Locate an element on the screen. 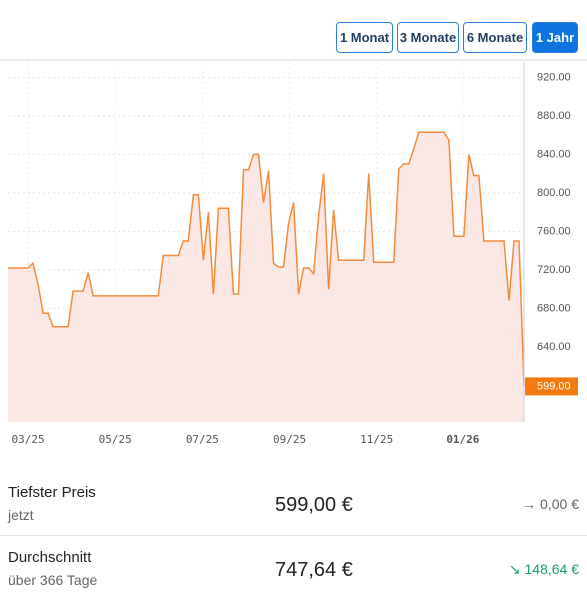 This screenshot has height=601, width=587. range-button: 3 Monate is located at coordinates (428, 37).